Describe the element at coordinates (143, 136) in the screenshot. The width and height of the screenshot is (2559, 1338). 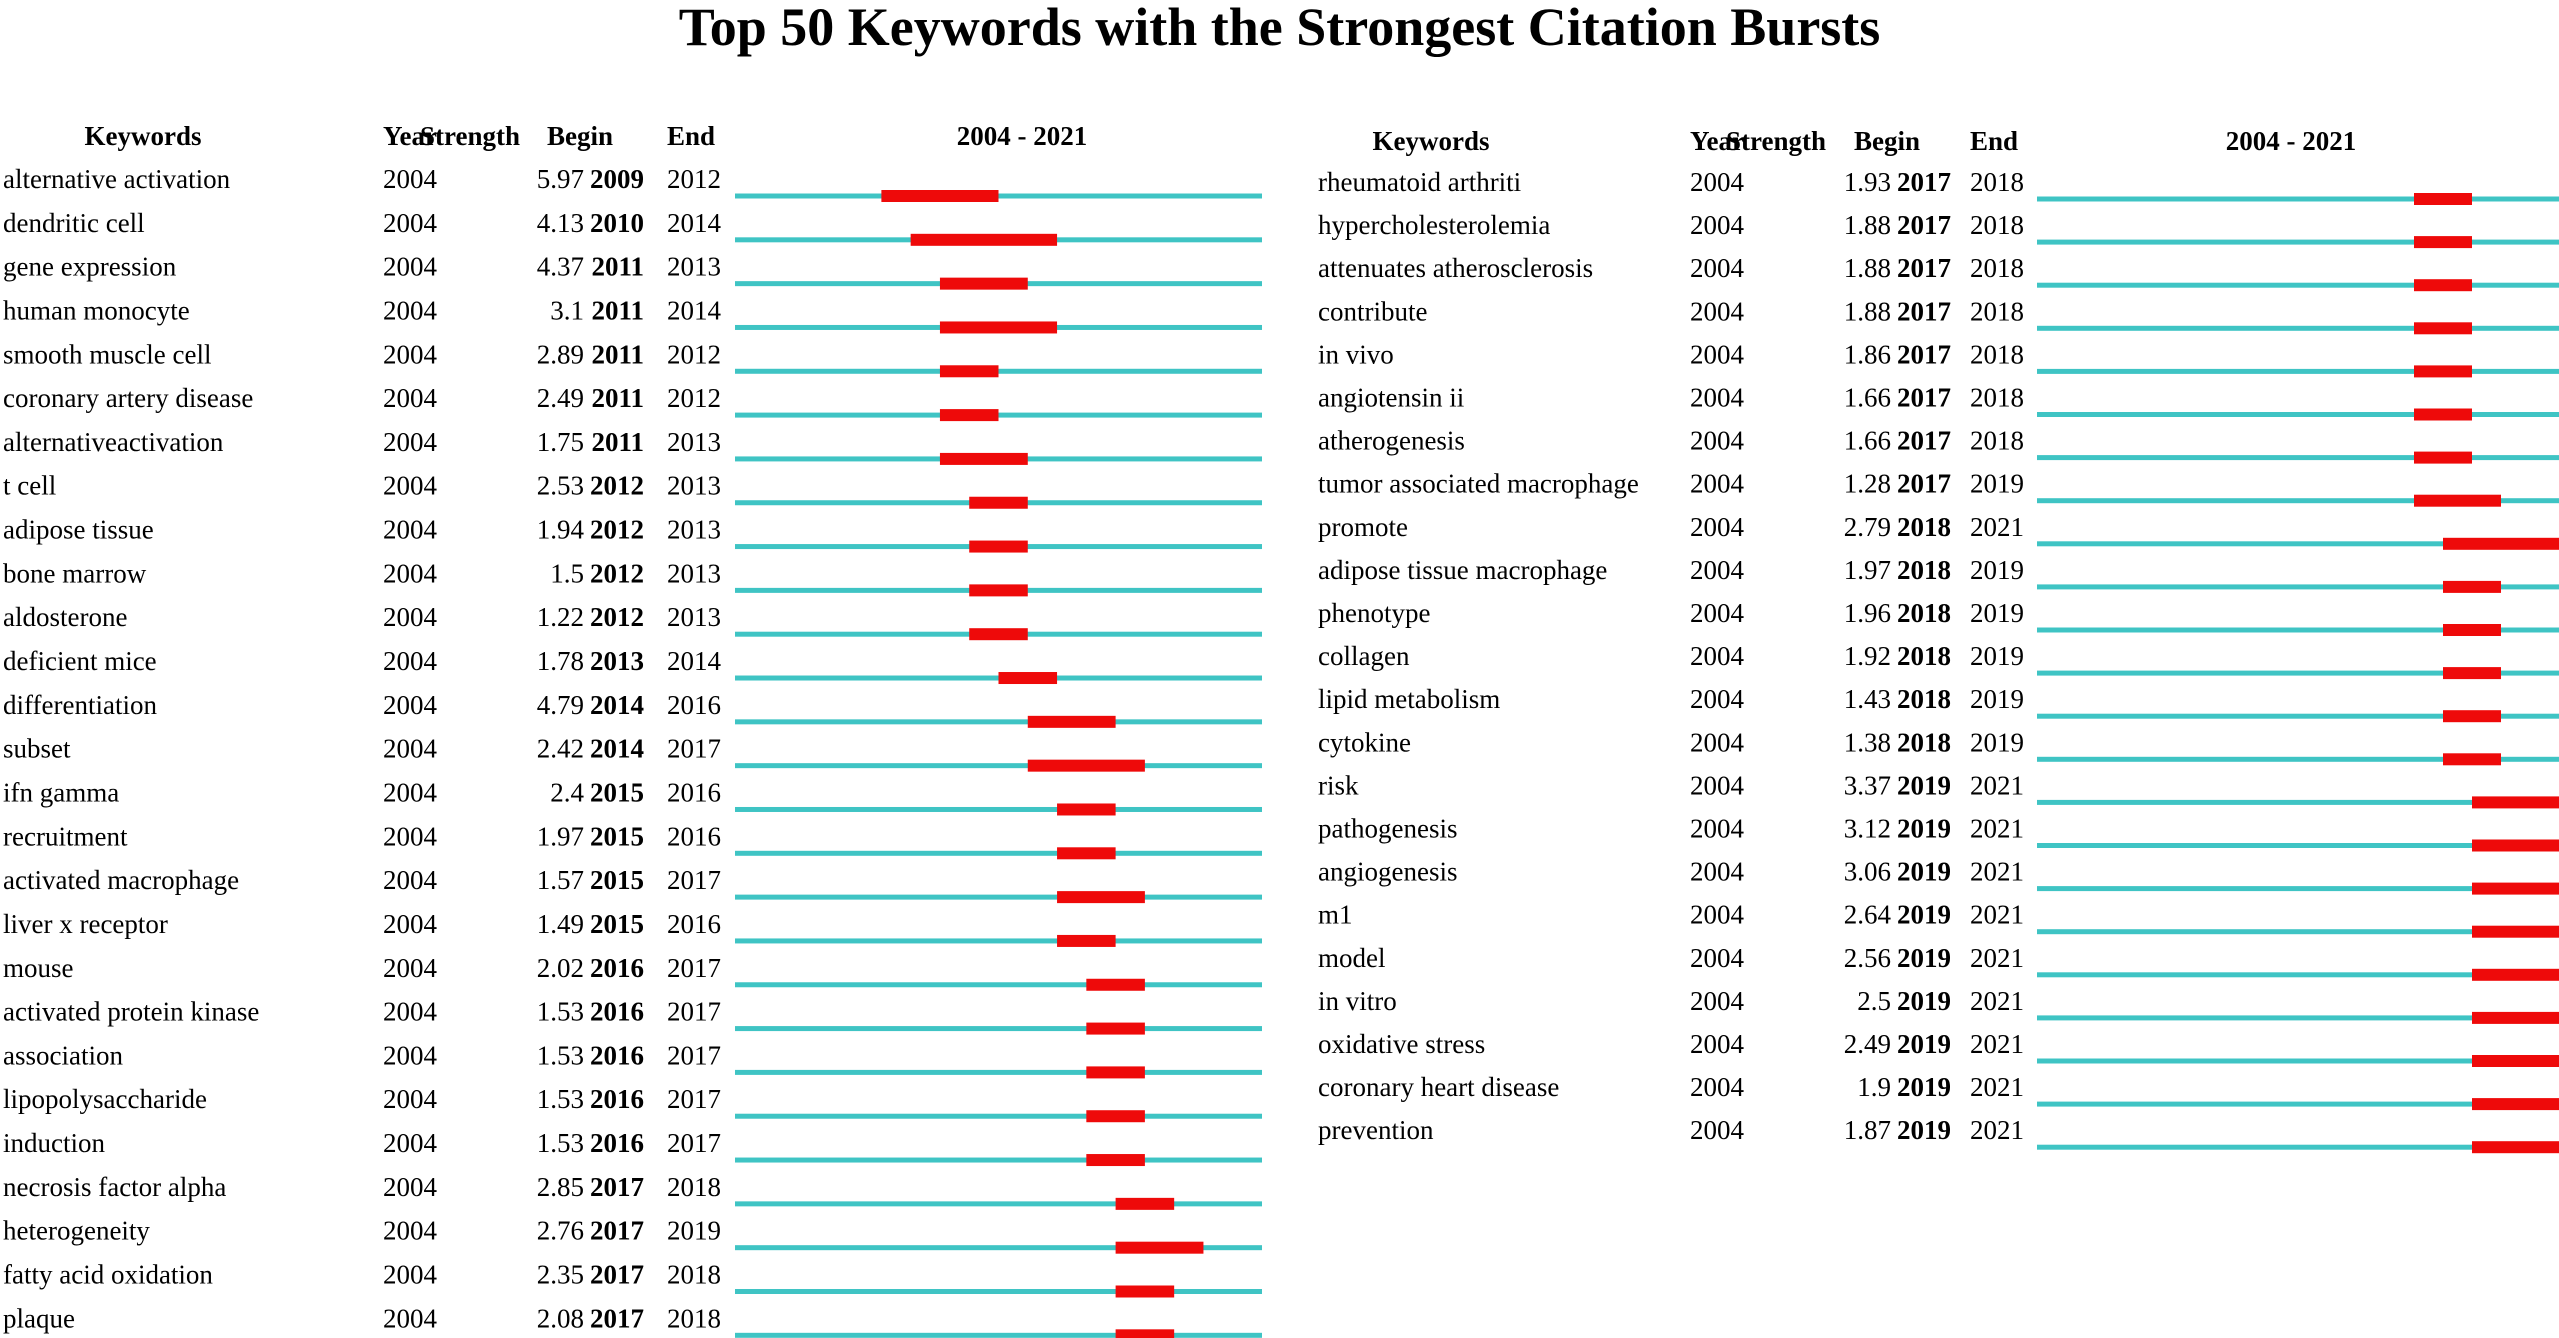
I see `left-header-keywords: Keywords` at that location.